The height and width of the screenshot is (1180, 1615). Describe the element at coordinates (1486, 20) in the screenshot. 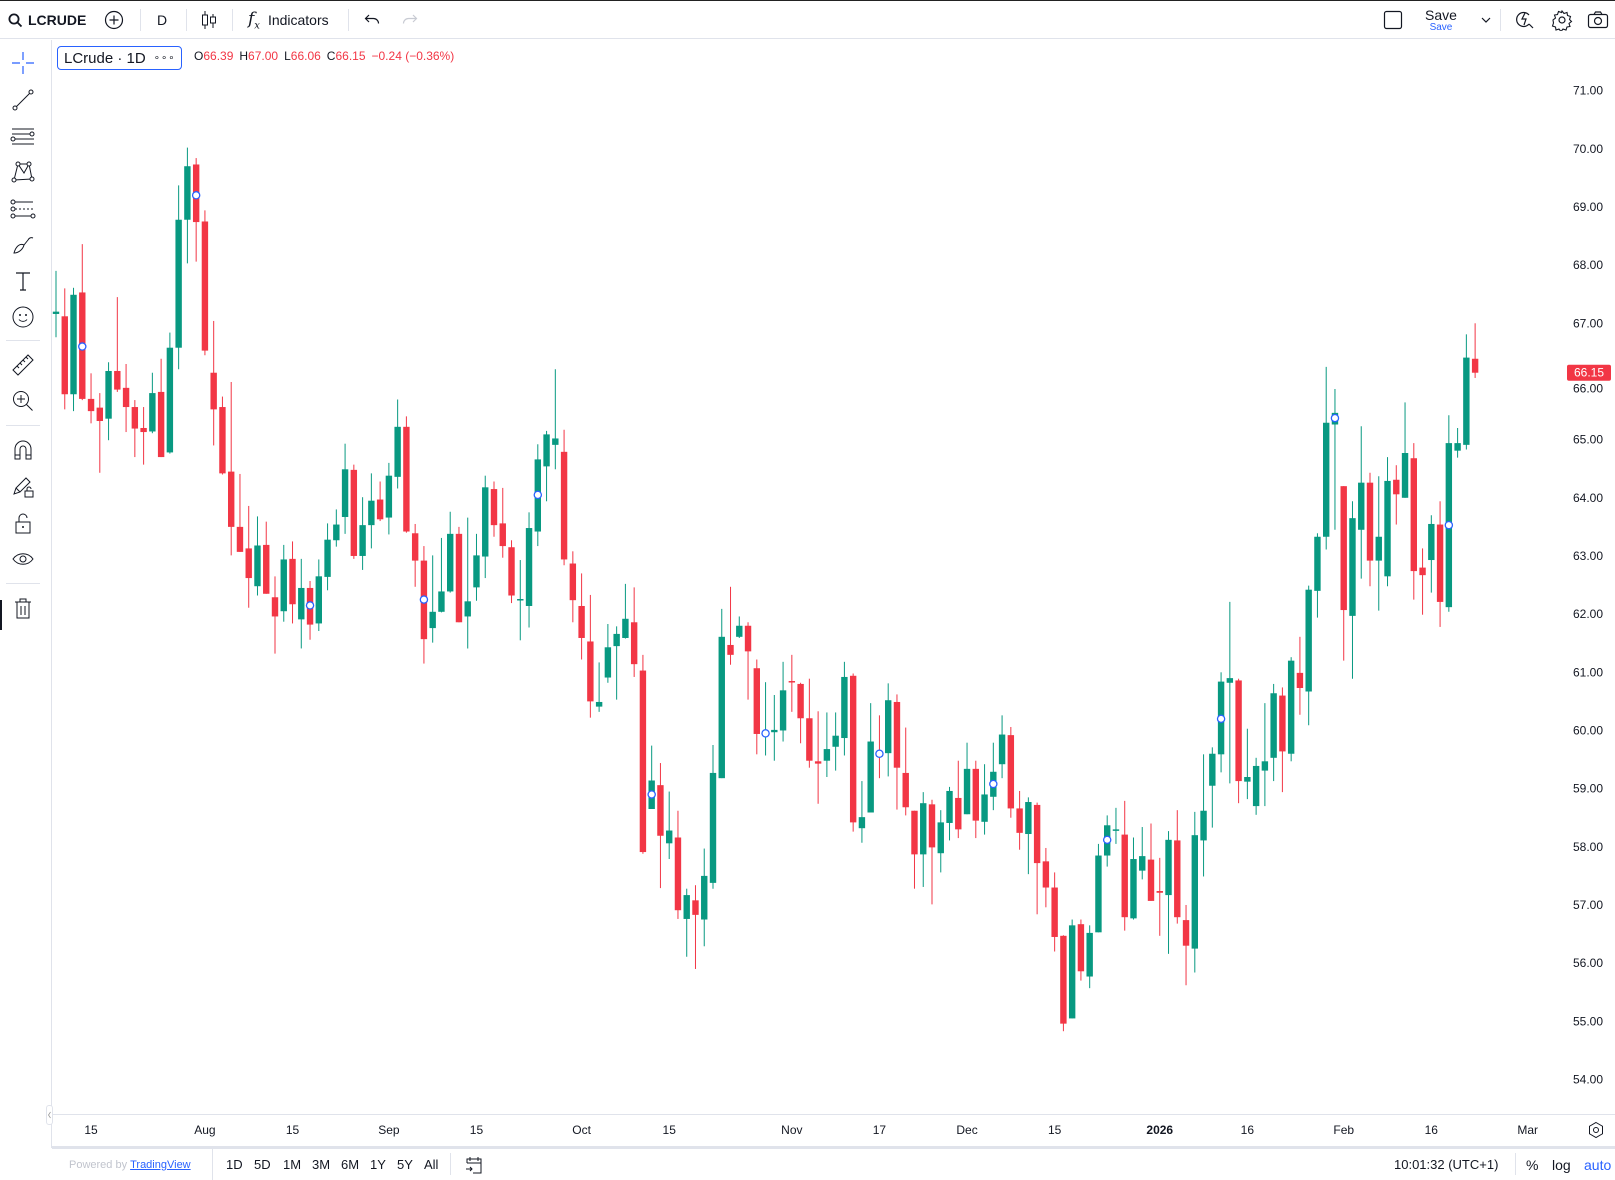

I see `save-menu-button` at that location.